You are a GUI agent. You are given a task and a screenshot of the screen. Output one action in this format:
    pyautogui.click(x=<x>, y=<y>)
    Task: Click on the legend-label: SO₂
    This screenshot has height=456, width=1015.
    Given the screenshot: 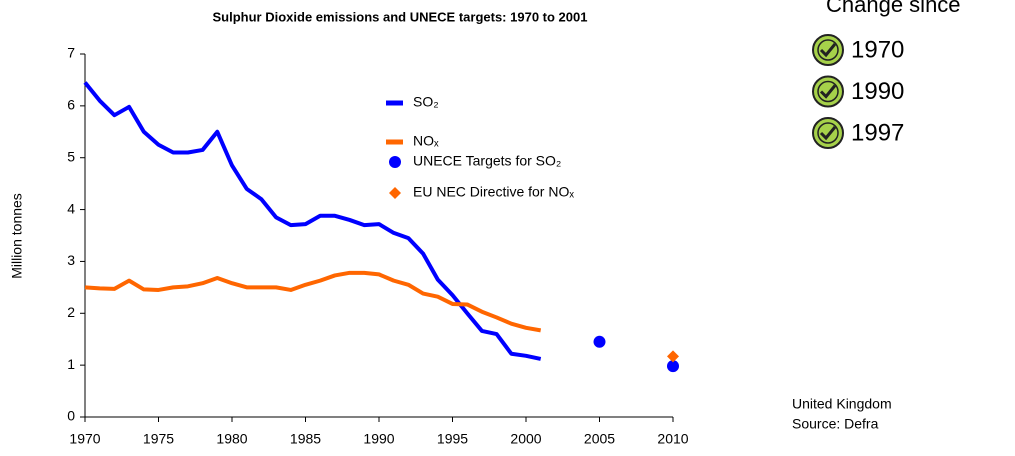 What is the action you would take?
    pyautogui.click(x=426, y=102)
    